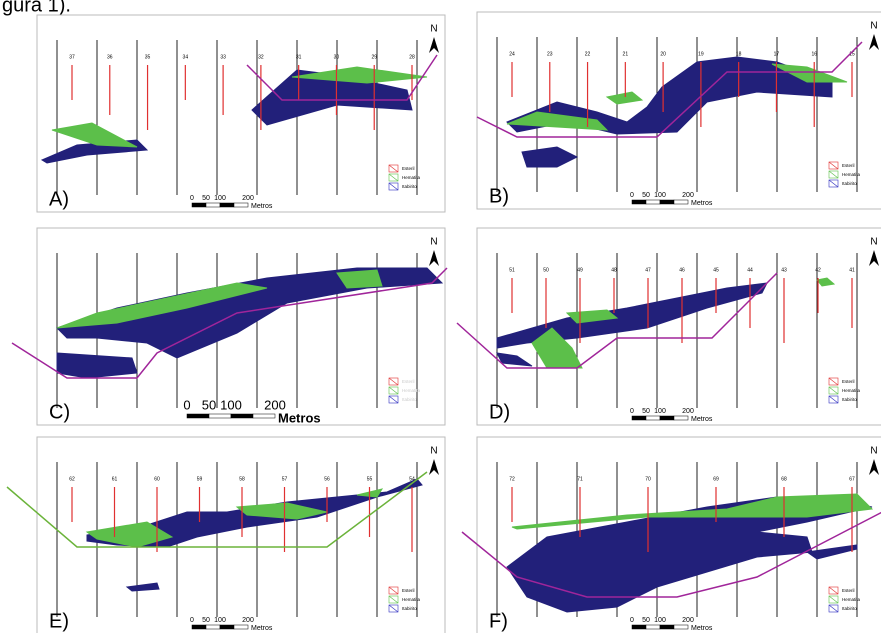 This screenshot has width=881, height=633. What do you see at coordinates (242, 479) in the screenshot?
I see `section-number: 58` at bounding box center [242, 479].